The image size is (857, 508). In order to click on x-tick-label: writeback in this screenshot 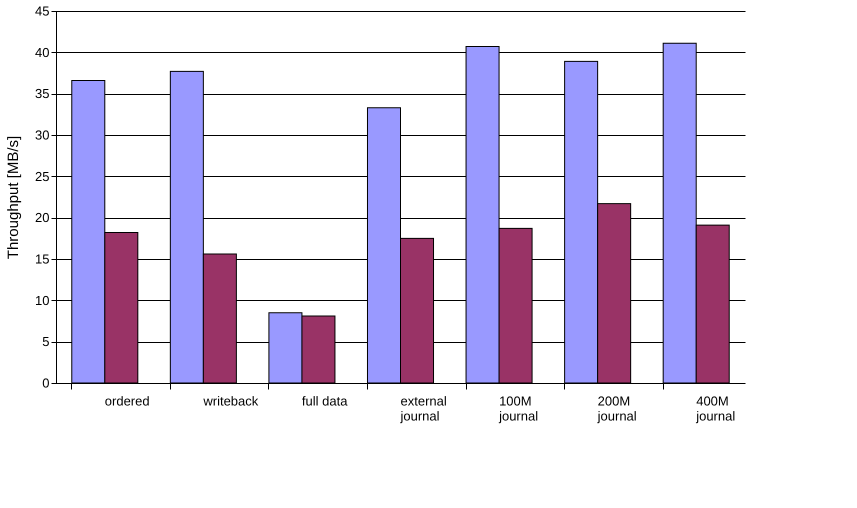, I will do `click(230, 401)`.